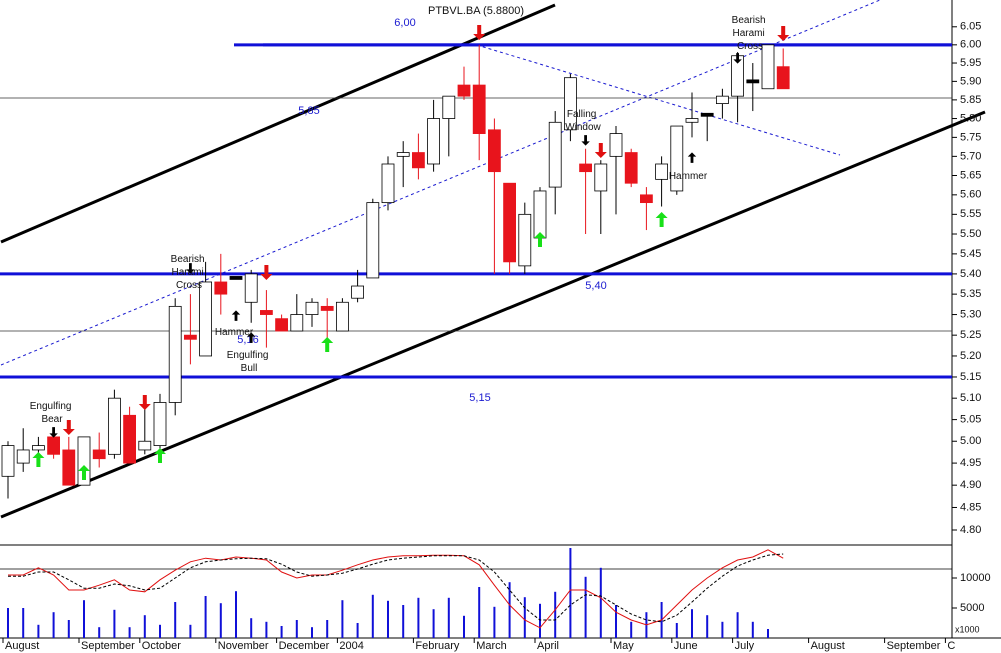  Describe the element at coordinates (623, 646) in the screenshot. I see `x-tick-label: May` at that location.